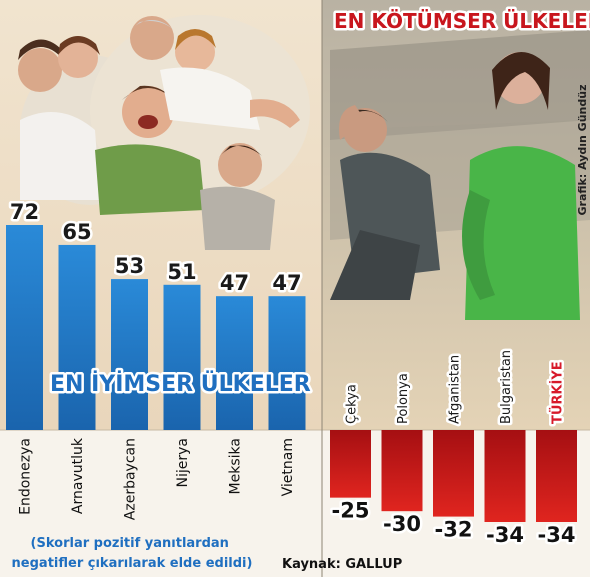 The image size is (590, 577). I want to click on category-label-meksika: Meksika, so click(236, 466).